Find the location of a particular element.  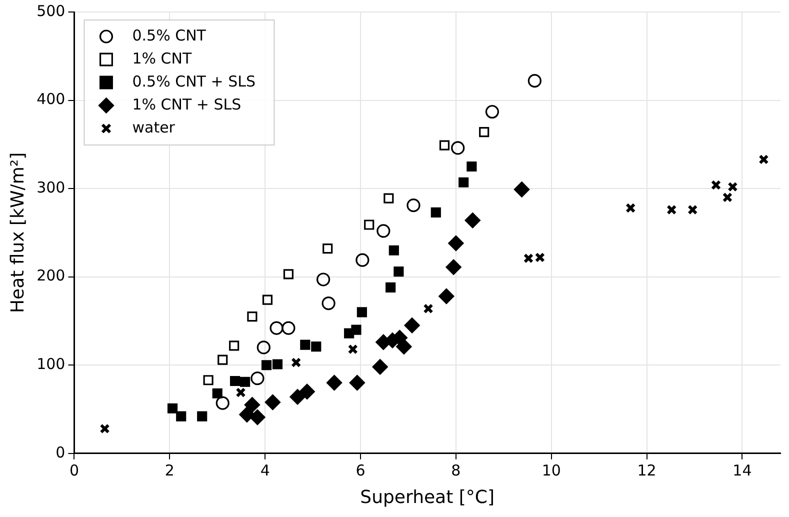

y-tick-label: 500 is located at coordinates (51, 11).